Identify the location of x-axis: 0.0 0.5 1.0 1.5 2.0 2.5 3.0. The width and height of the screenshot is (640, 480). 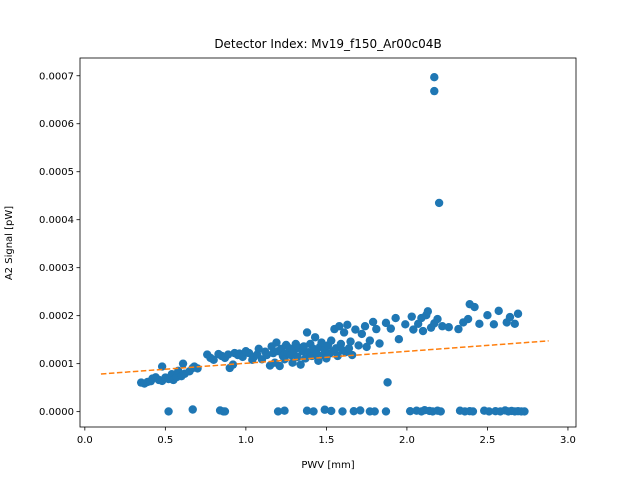
(326, 436).